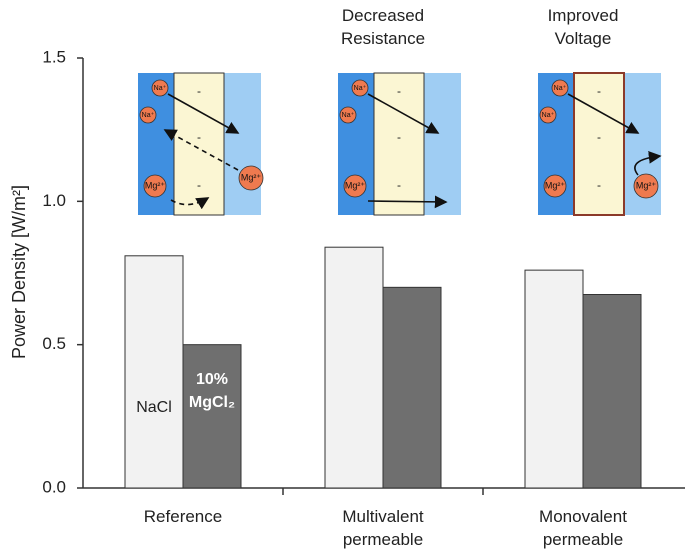  I want to click on annotation: Improved Voltage, so click(583, 27).